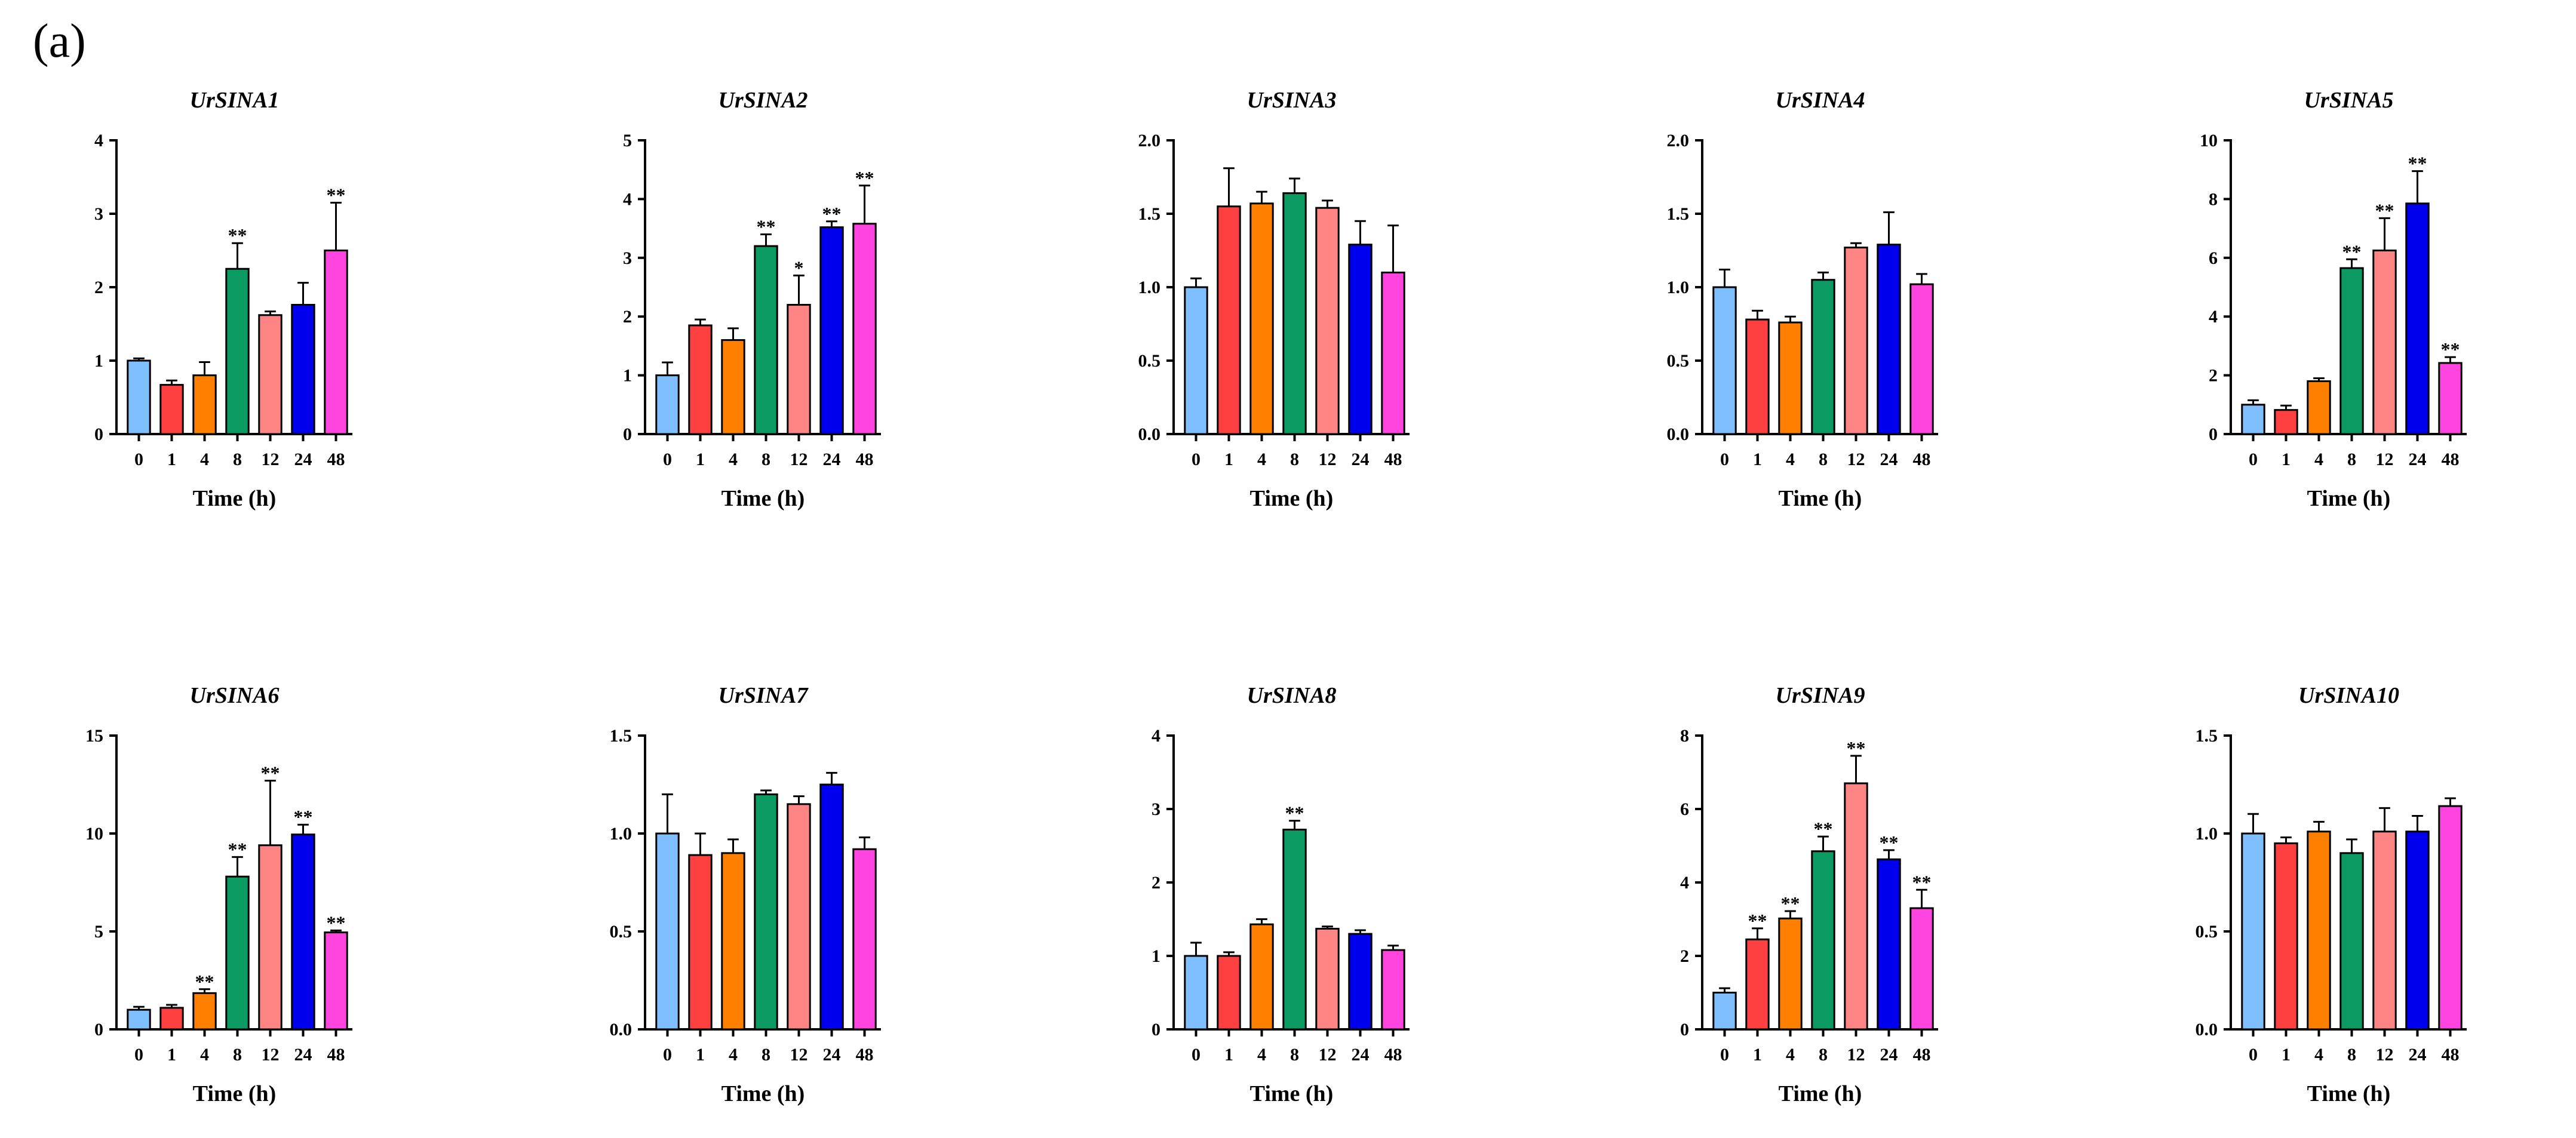 The width and height of the screenshot is (2576, 1138). I want to click on y-tick-label: 5, so click(98, 932).